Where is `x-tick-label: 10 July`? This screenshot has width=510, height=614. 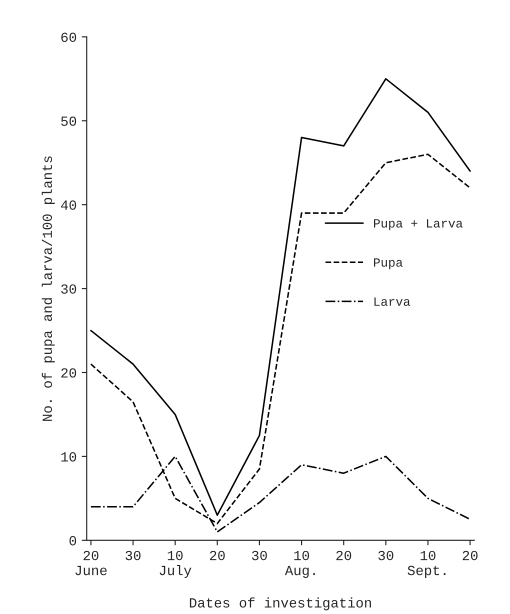 x-tick-label: 10 July is located at coordinates (176, 564).